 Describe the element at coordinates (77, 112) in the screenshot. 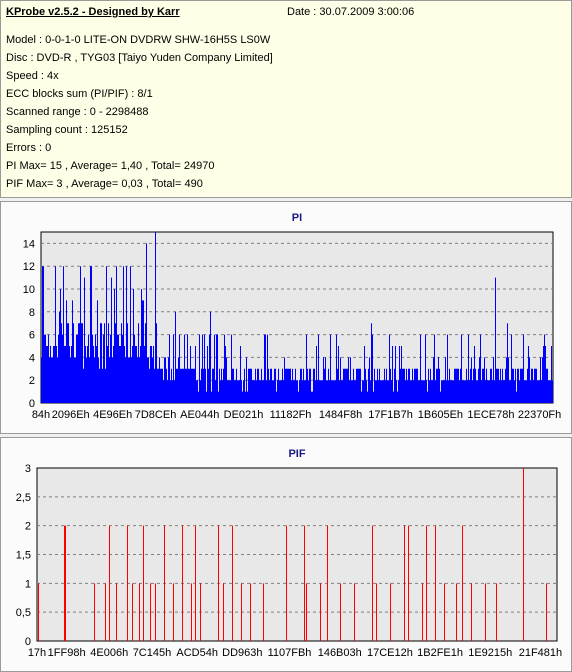

I see `info-range: Scanned range : 0 - 2298488` at that location.